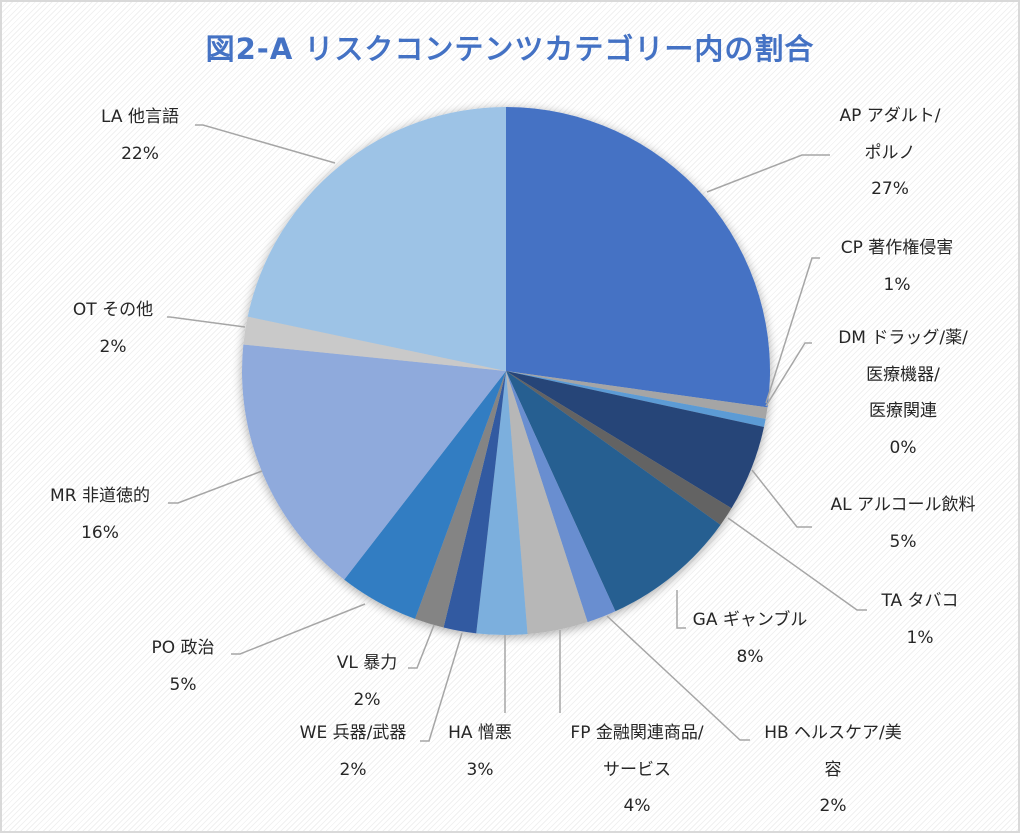 The width and height of the screenshot is (1020, 833). Describe the element at coordinates (797, 564) in the screenshot. I see `leader-line-ta` at that location.